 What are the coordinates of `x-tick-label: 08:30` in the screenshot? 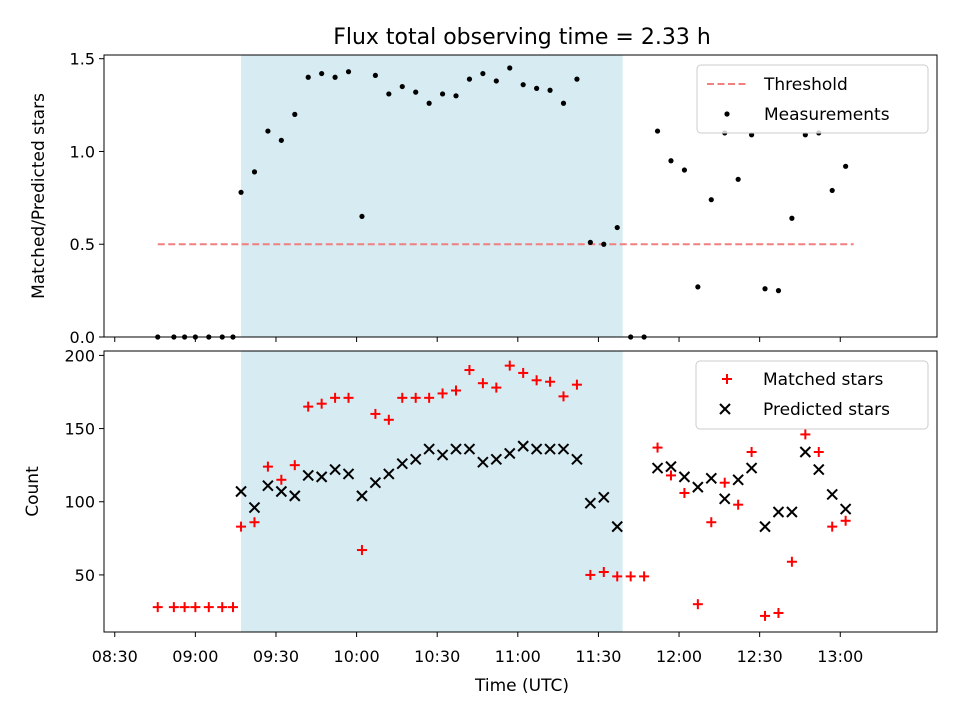 It's located at (115, 656).